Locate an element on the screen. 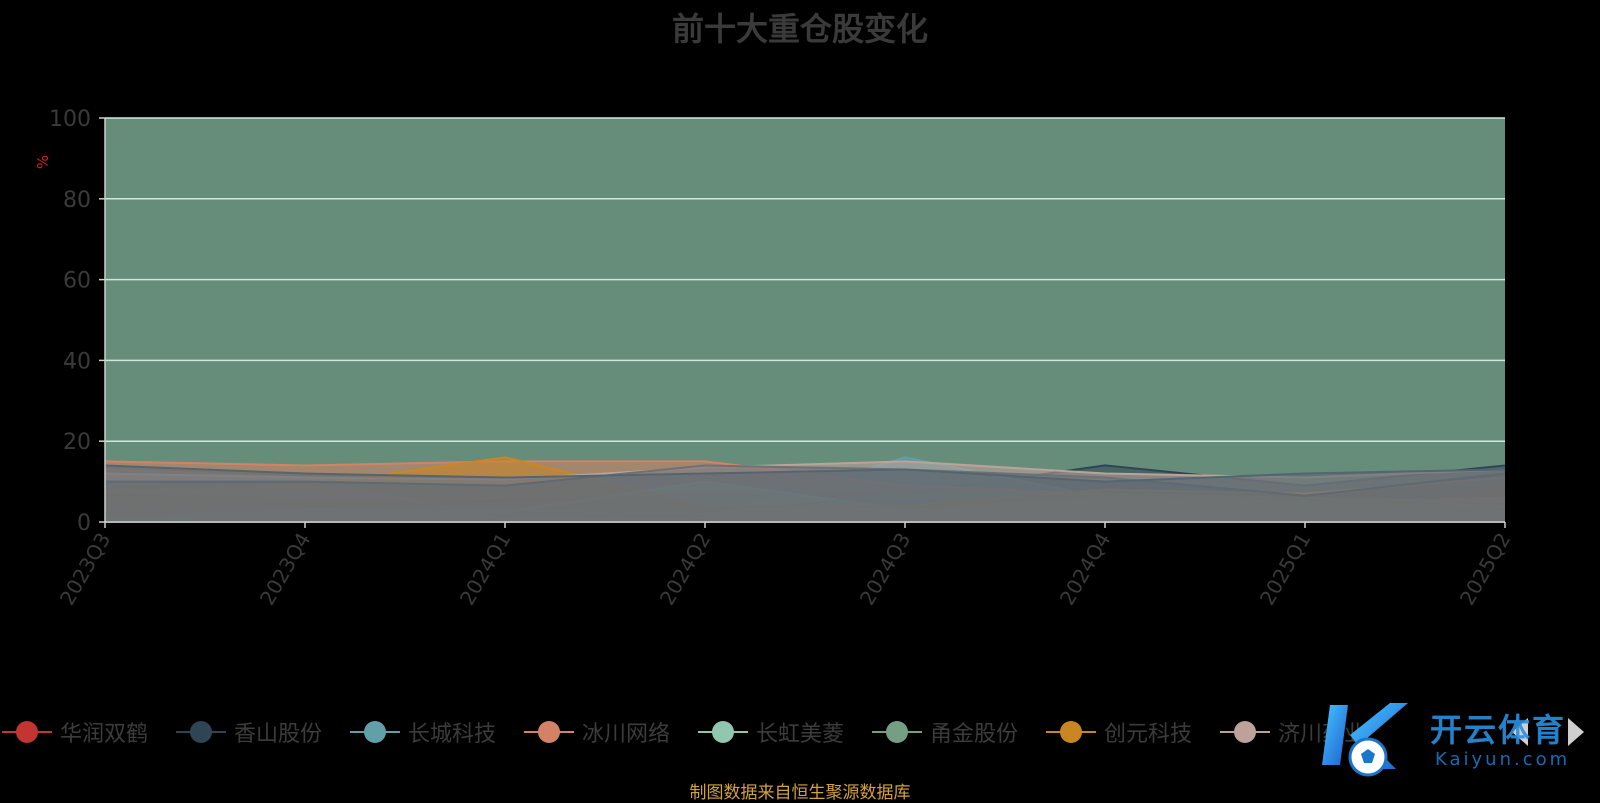 This screenshot has height=803, width=1600. legend-item: 创元科技 is located at coordinates (1119, 732).